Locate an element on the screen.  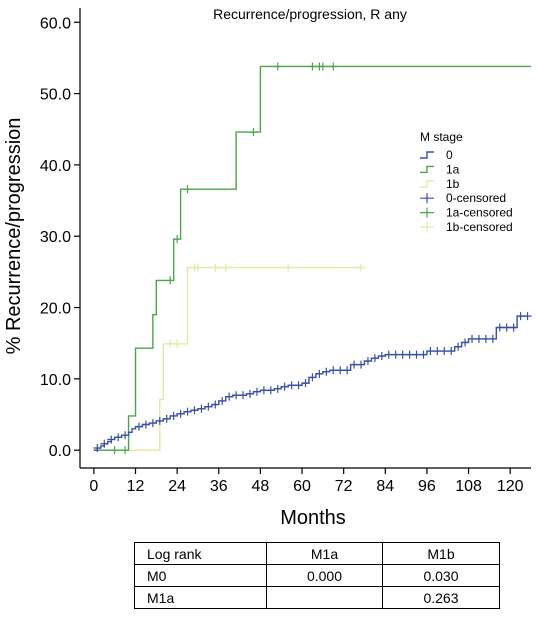
table-cell: 0.000 is located at coordinates (324, 575).